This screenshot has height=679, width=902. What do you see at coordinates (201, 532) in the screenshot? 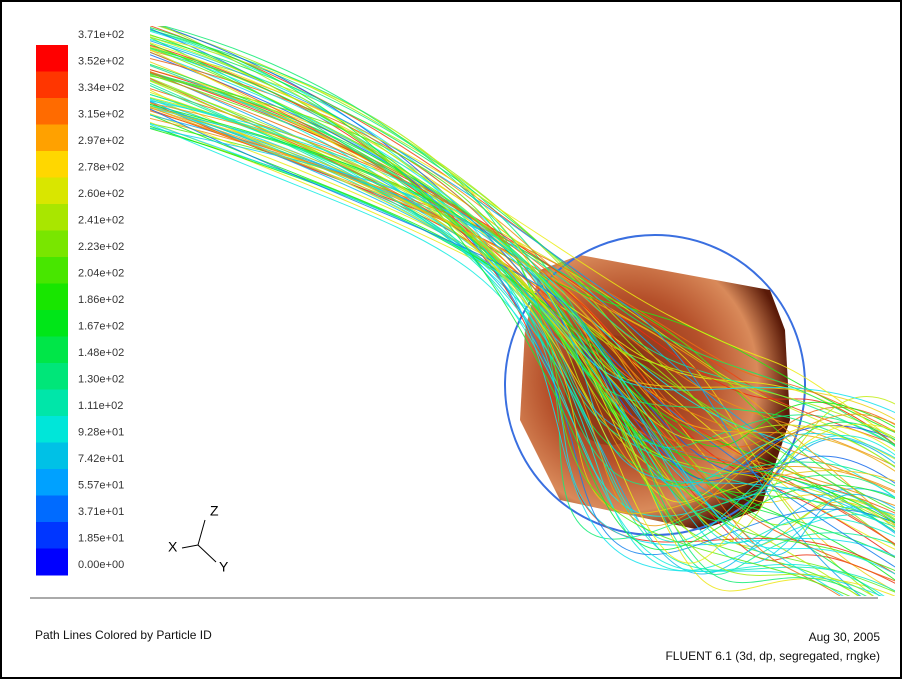
I see `z-axis` at bounding box center [201, 532].